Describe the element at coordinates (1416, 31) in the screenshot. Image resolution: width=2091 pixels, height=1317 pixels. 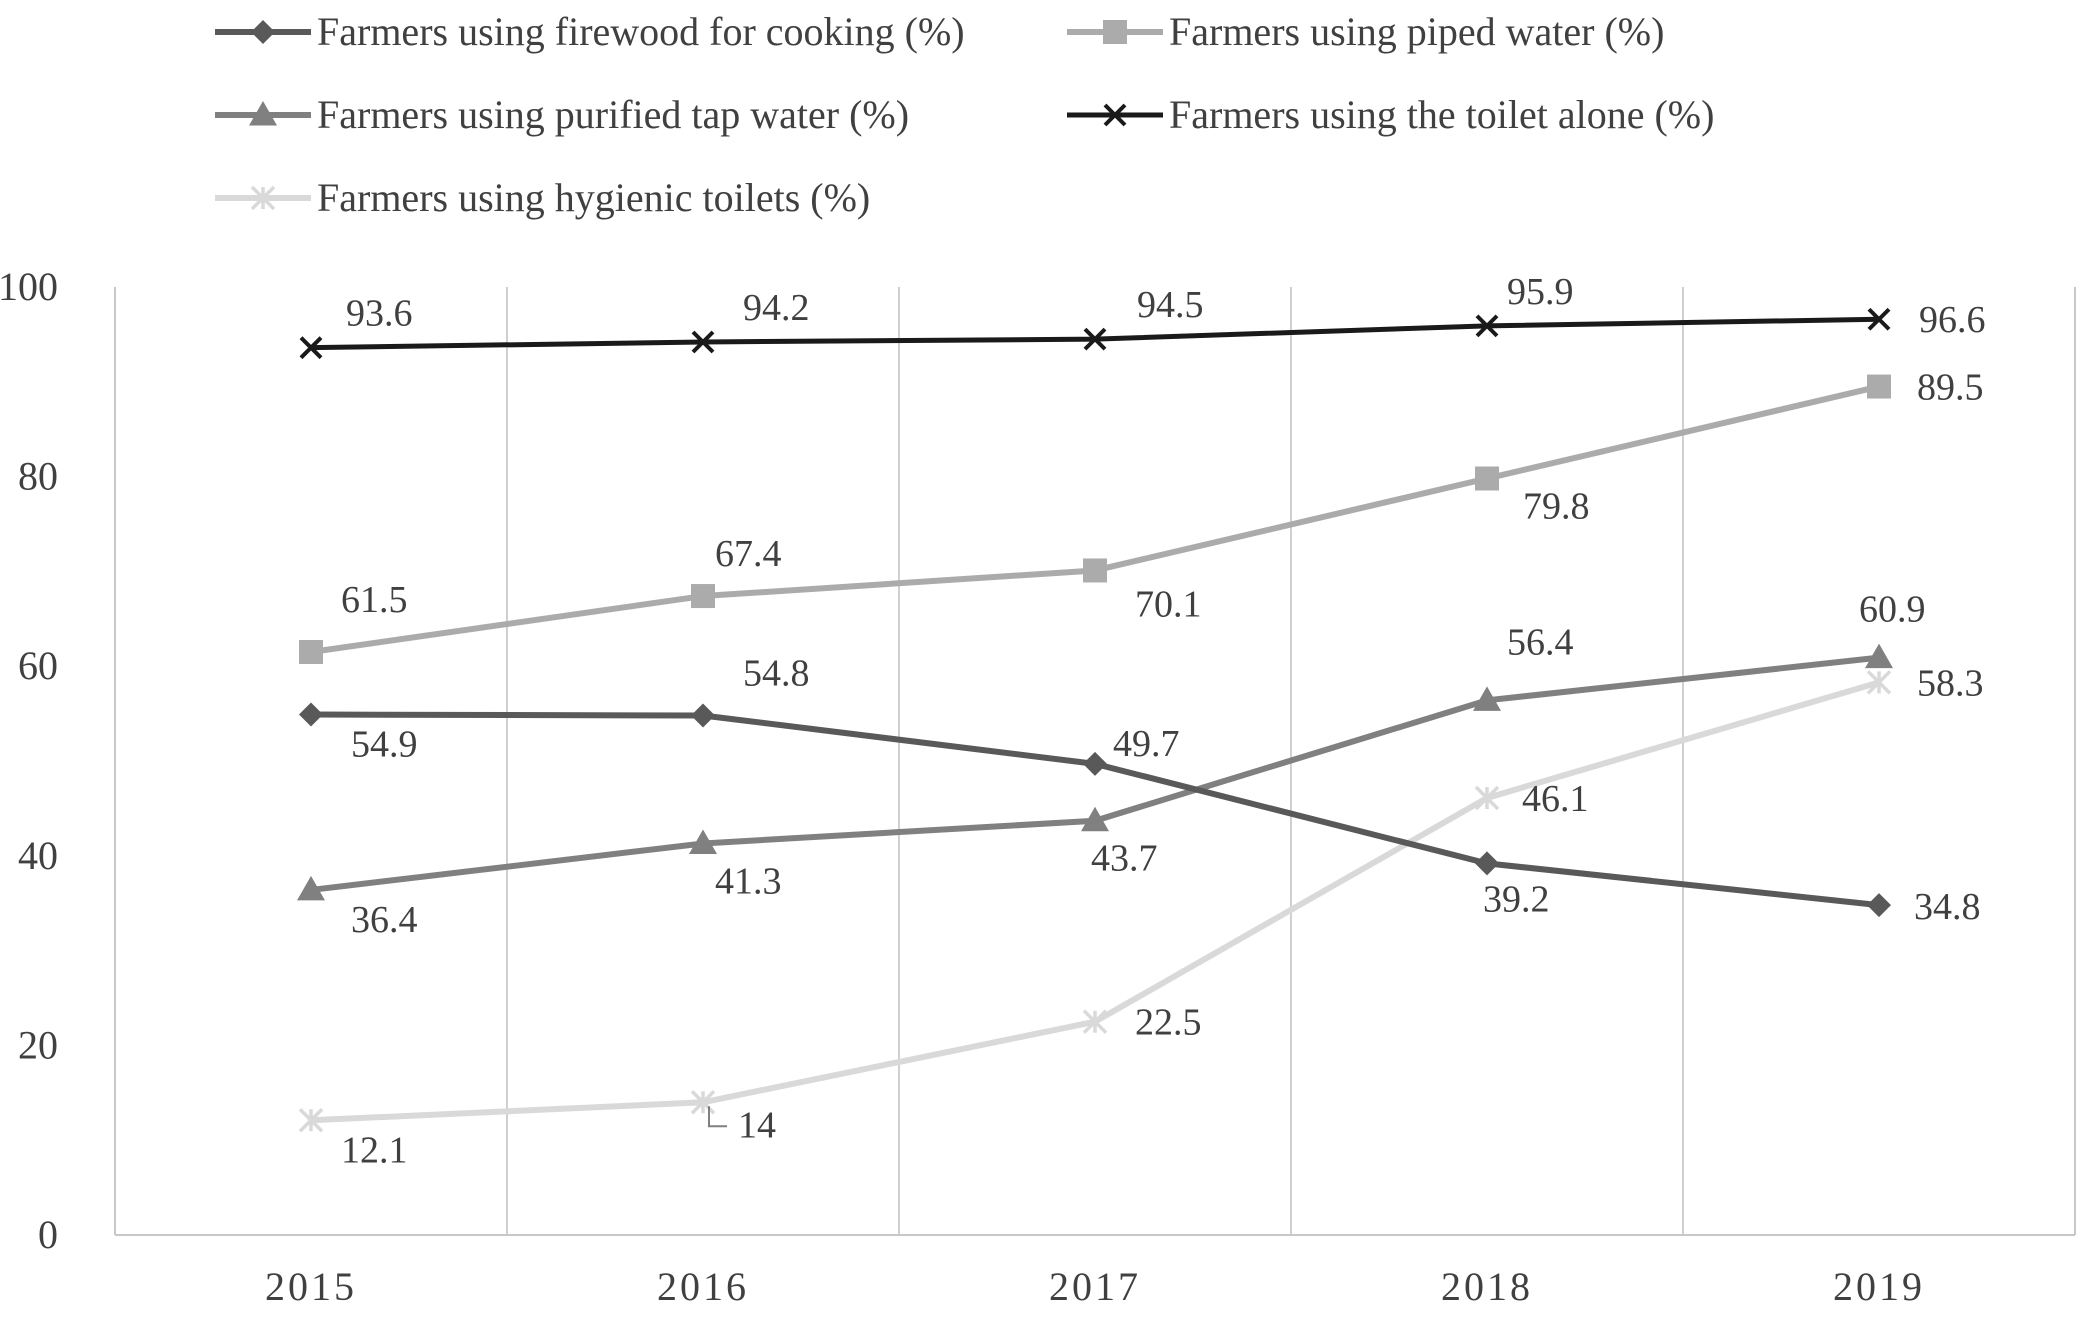
I see `legend-label: Farmers using piped water (%)` at that location.